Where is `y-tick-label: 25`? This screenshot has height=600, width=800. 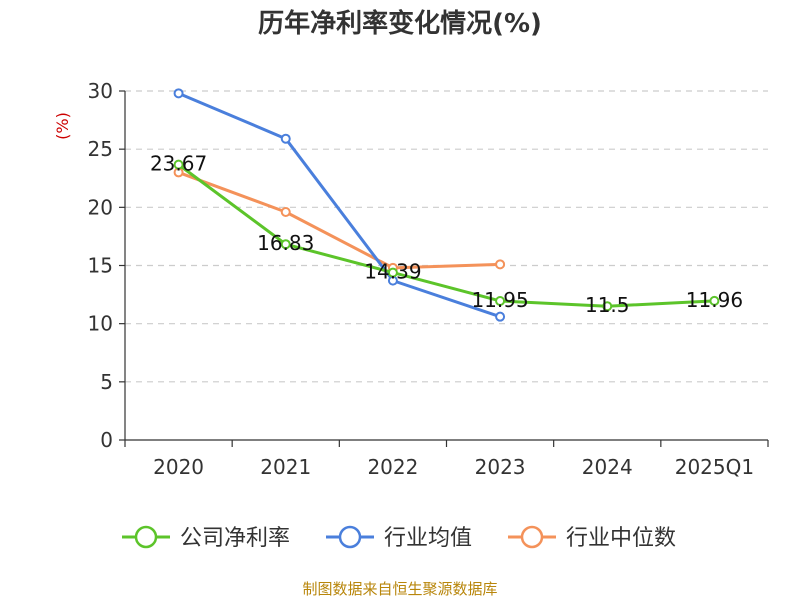 y-tick-label: 25 is located at coordinates (100, 149).